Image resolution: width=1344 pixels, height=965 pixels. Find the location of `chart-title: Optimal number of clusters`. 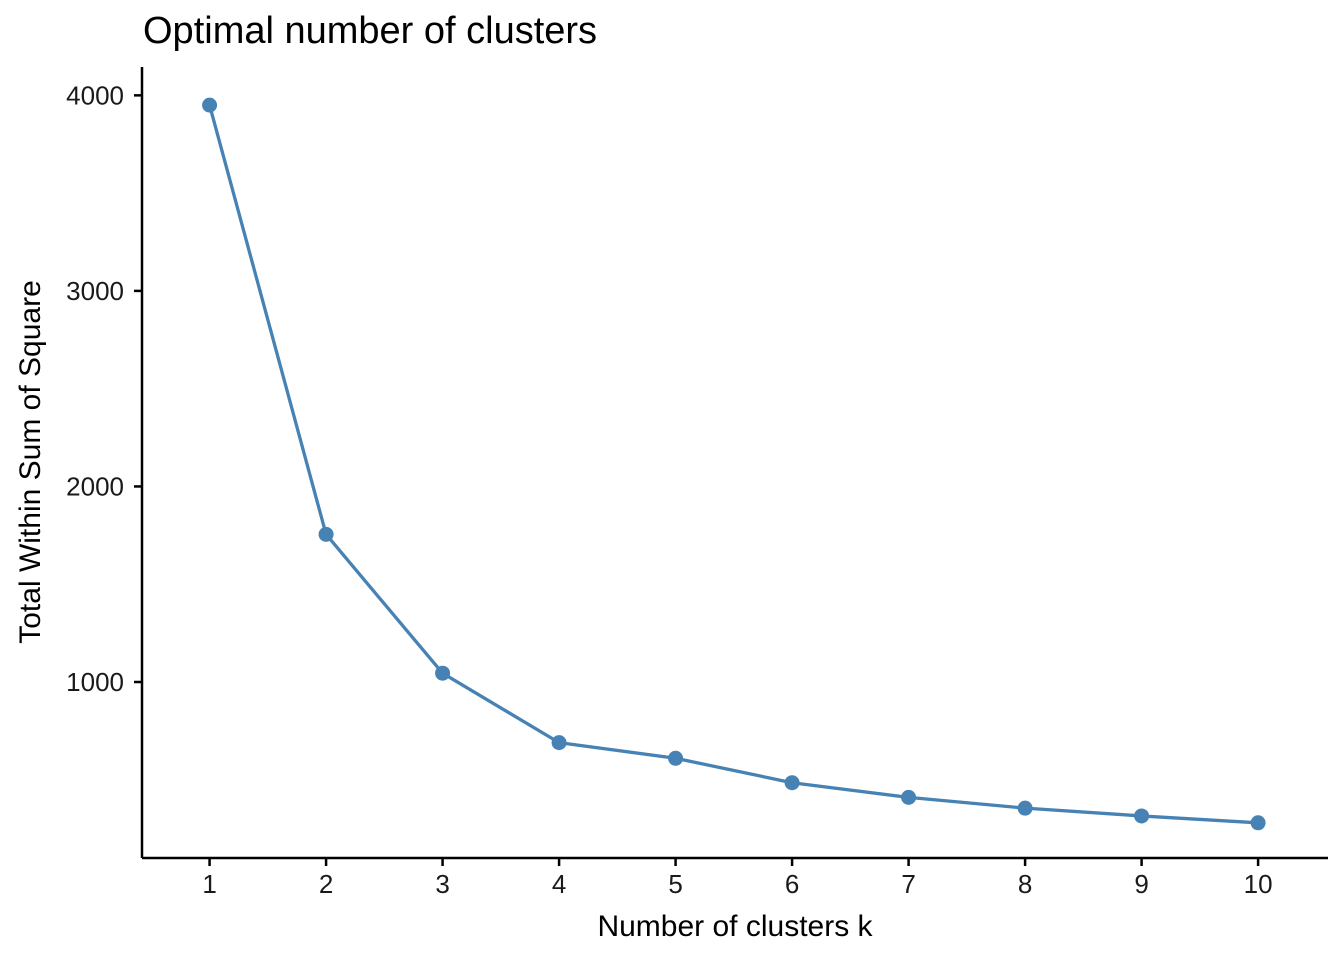

chart-title: Optimal number of clusters is located at coordinates (370, 31).